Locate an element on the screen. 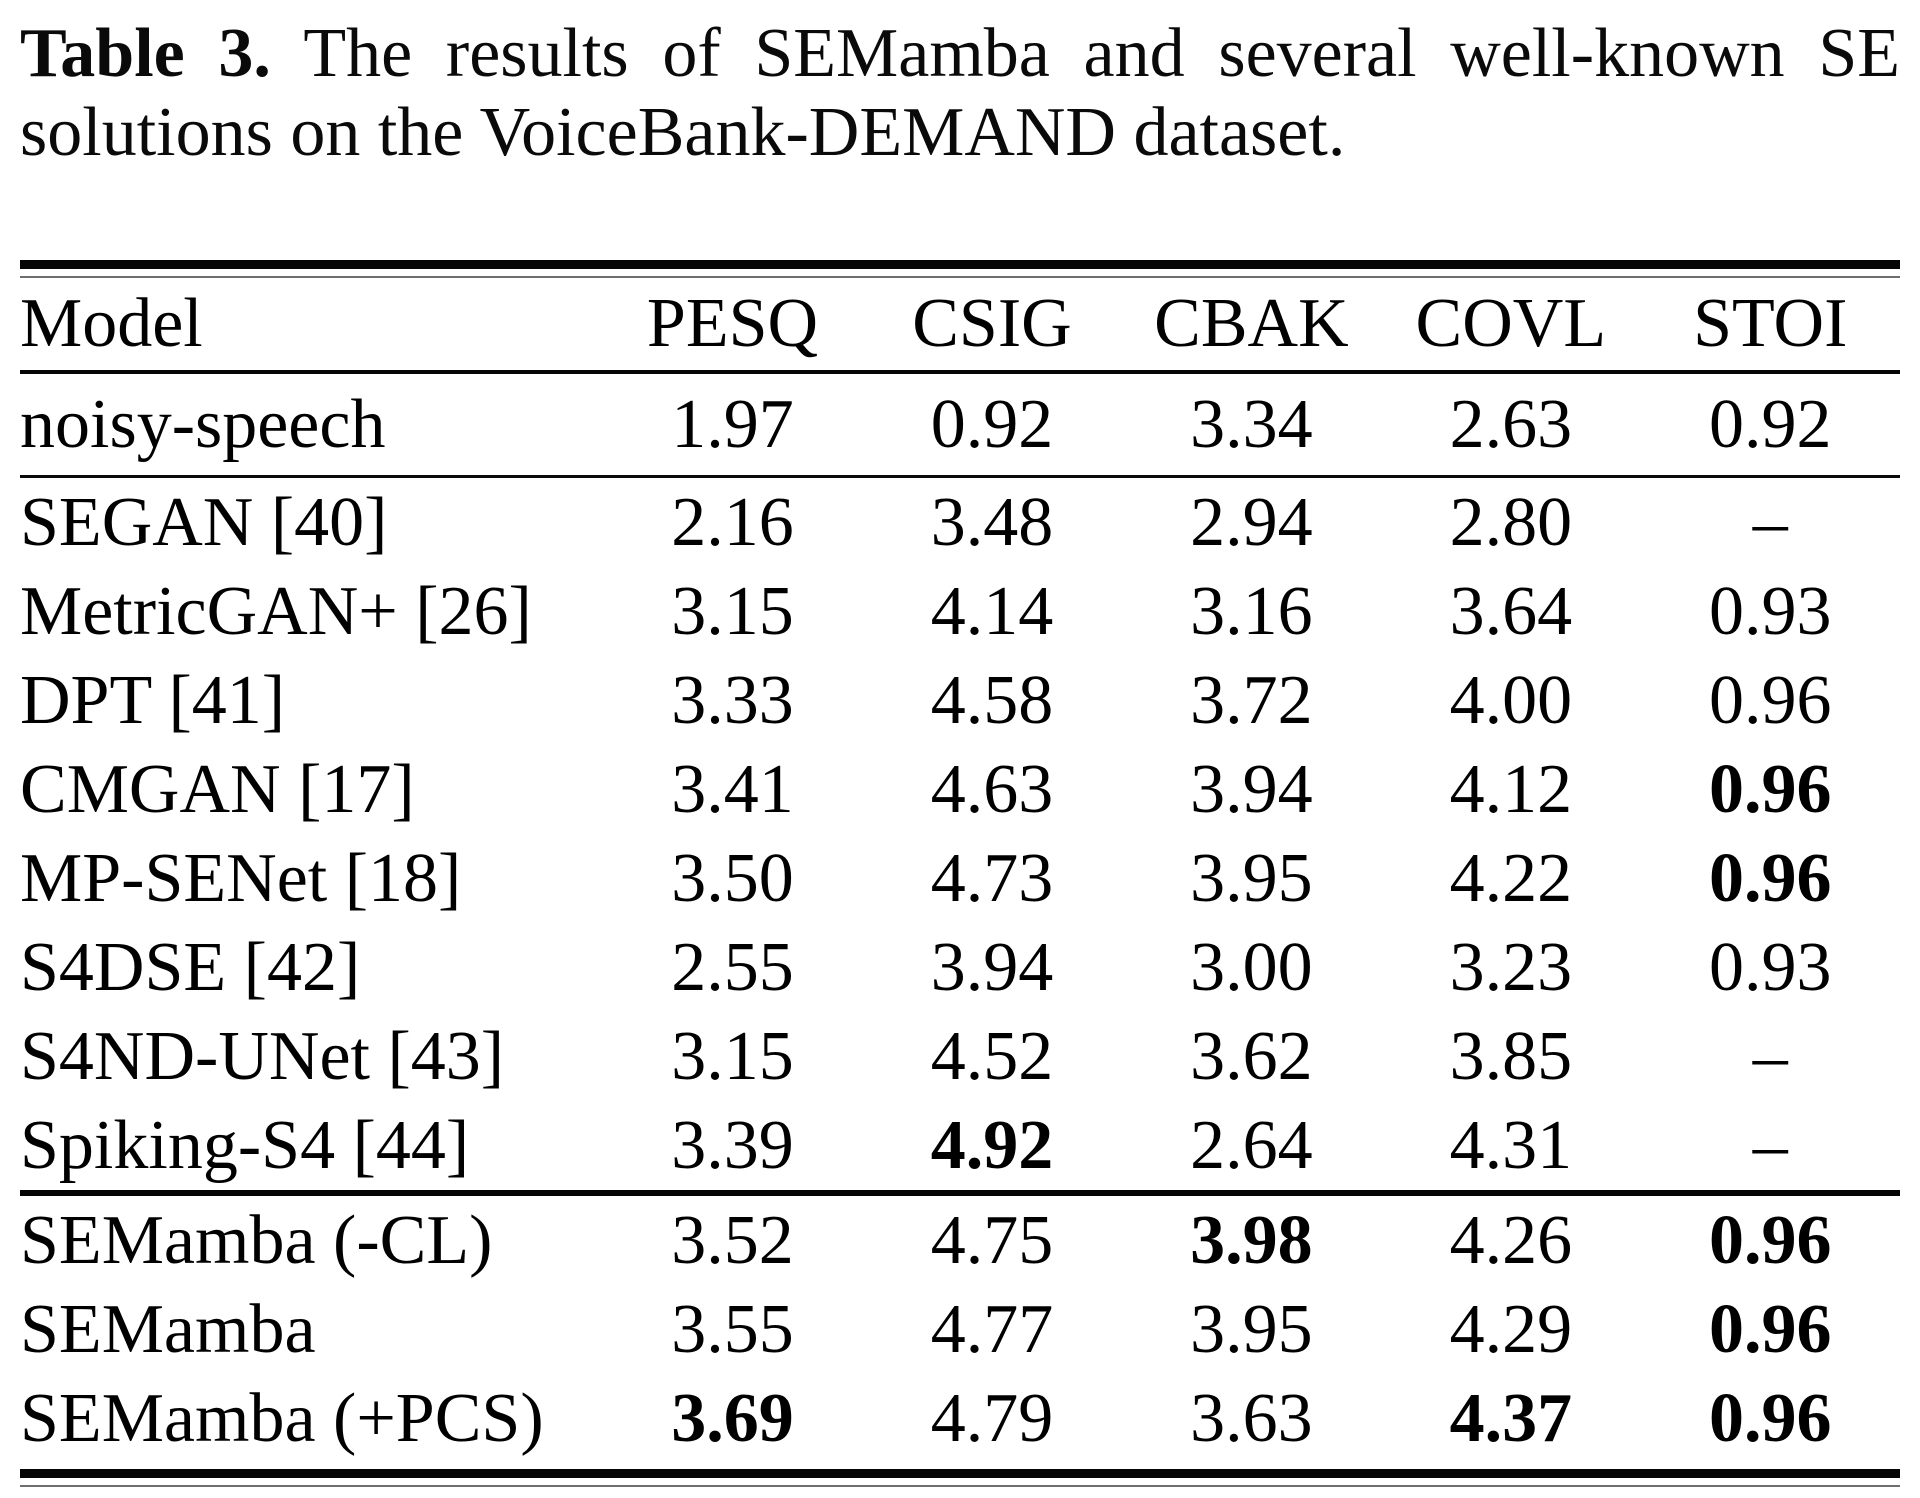  metric-value: 3.33 is located at coordinates (732, 700).